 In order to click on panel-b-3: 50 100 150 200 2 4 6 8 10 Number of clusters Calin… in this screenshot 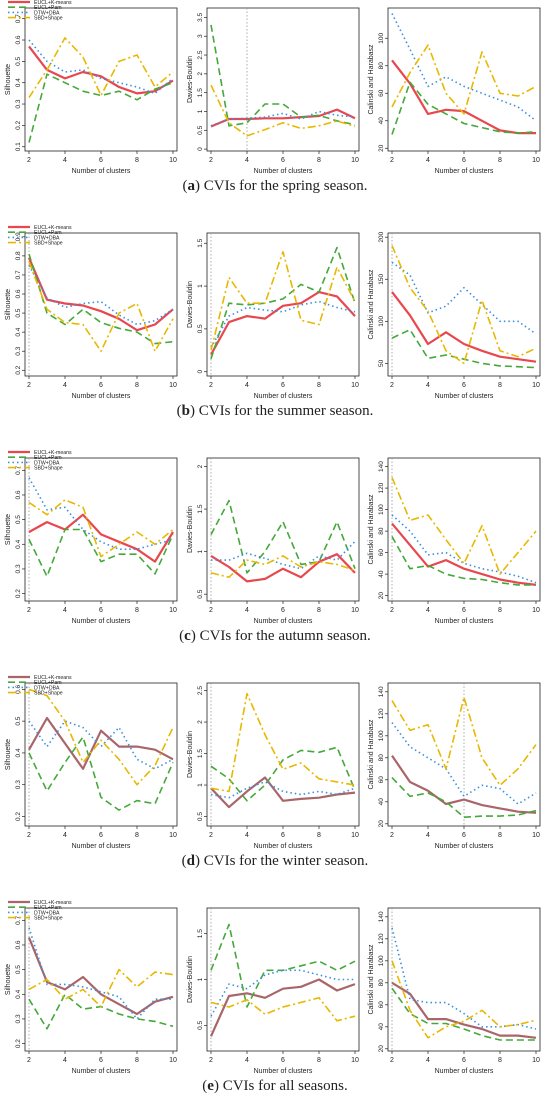, I will do `click(454, 315)`.